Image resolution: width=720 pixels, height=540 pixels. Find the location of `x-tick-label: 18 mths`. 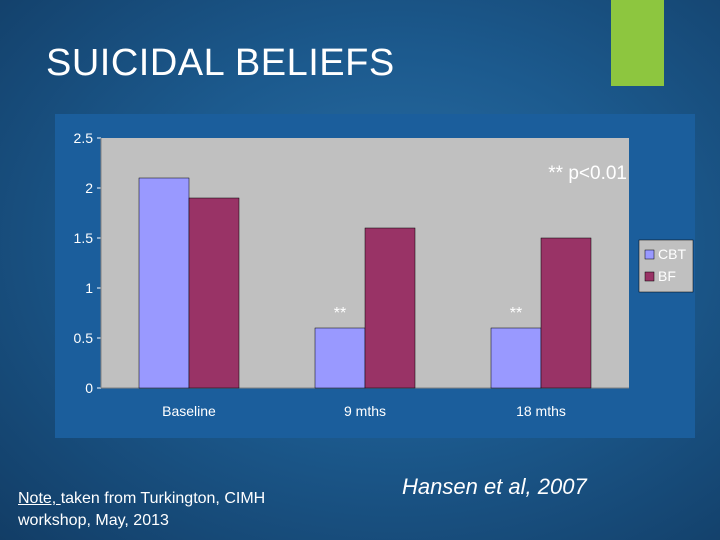

x-tick-label: 18 mths is located at coordinates (541, 411).